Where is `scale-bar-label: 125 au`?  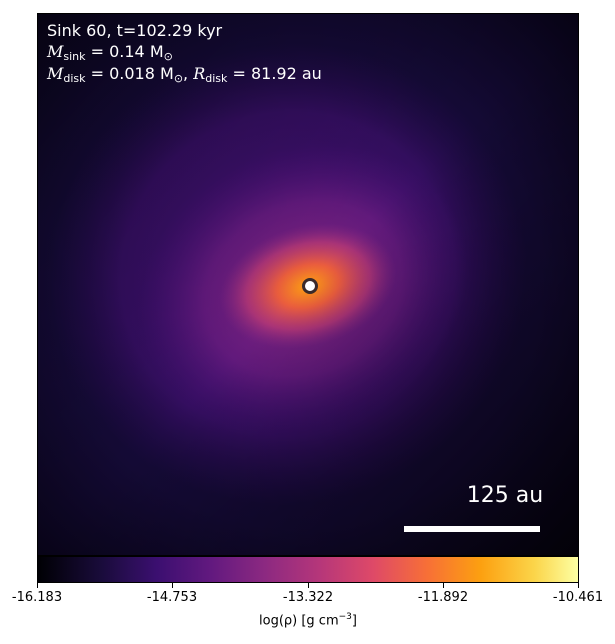 scale-bar-label: 125 au is located at coordinates (505, 495).